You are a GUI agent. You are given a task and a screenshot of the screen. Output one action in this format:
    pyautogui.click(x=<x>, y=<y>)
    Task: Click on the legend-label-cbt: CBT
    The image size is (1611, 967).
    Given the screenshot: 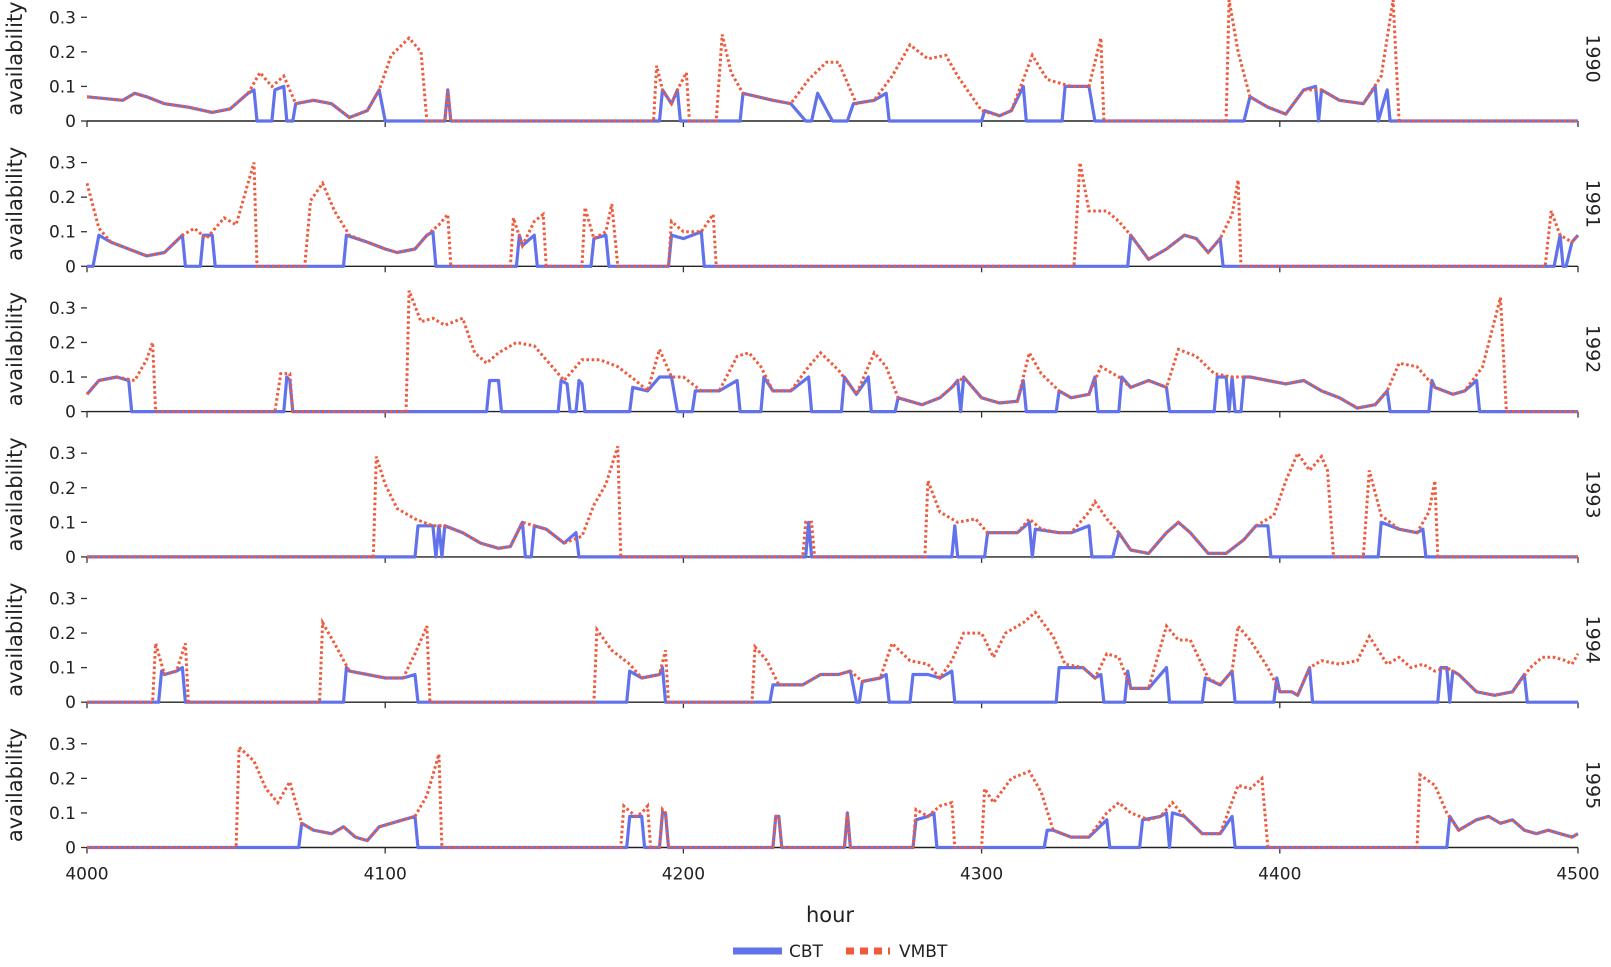 What is the action you would take?
    pyautogui.click(x=806, y=952)
    